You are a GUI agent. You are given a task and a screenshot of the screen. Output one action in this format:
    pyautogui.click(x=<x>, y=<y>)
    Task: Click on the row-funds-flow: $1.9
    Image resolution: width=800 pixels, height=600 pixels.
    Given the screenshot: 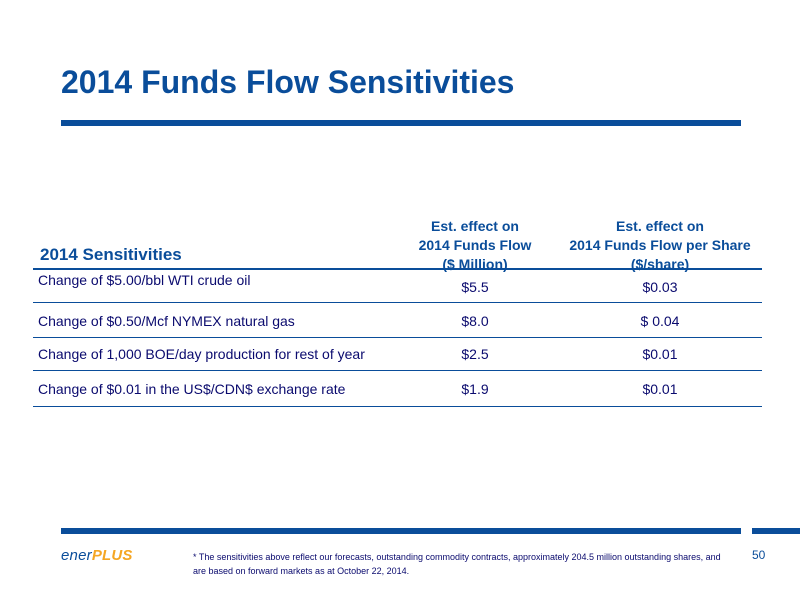 What is the action you would take?
    pyautogui.click(x=475, y=389)
    